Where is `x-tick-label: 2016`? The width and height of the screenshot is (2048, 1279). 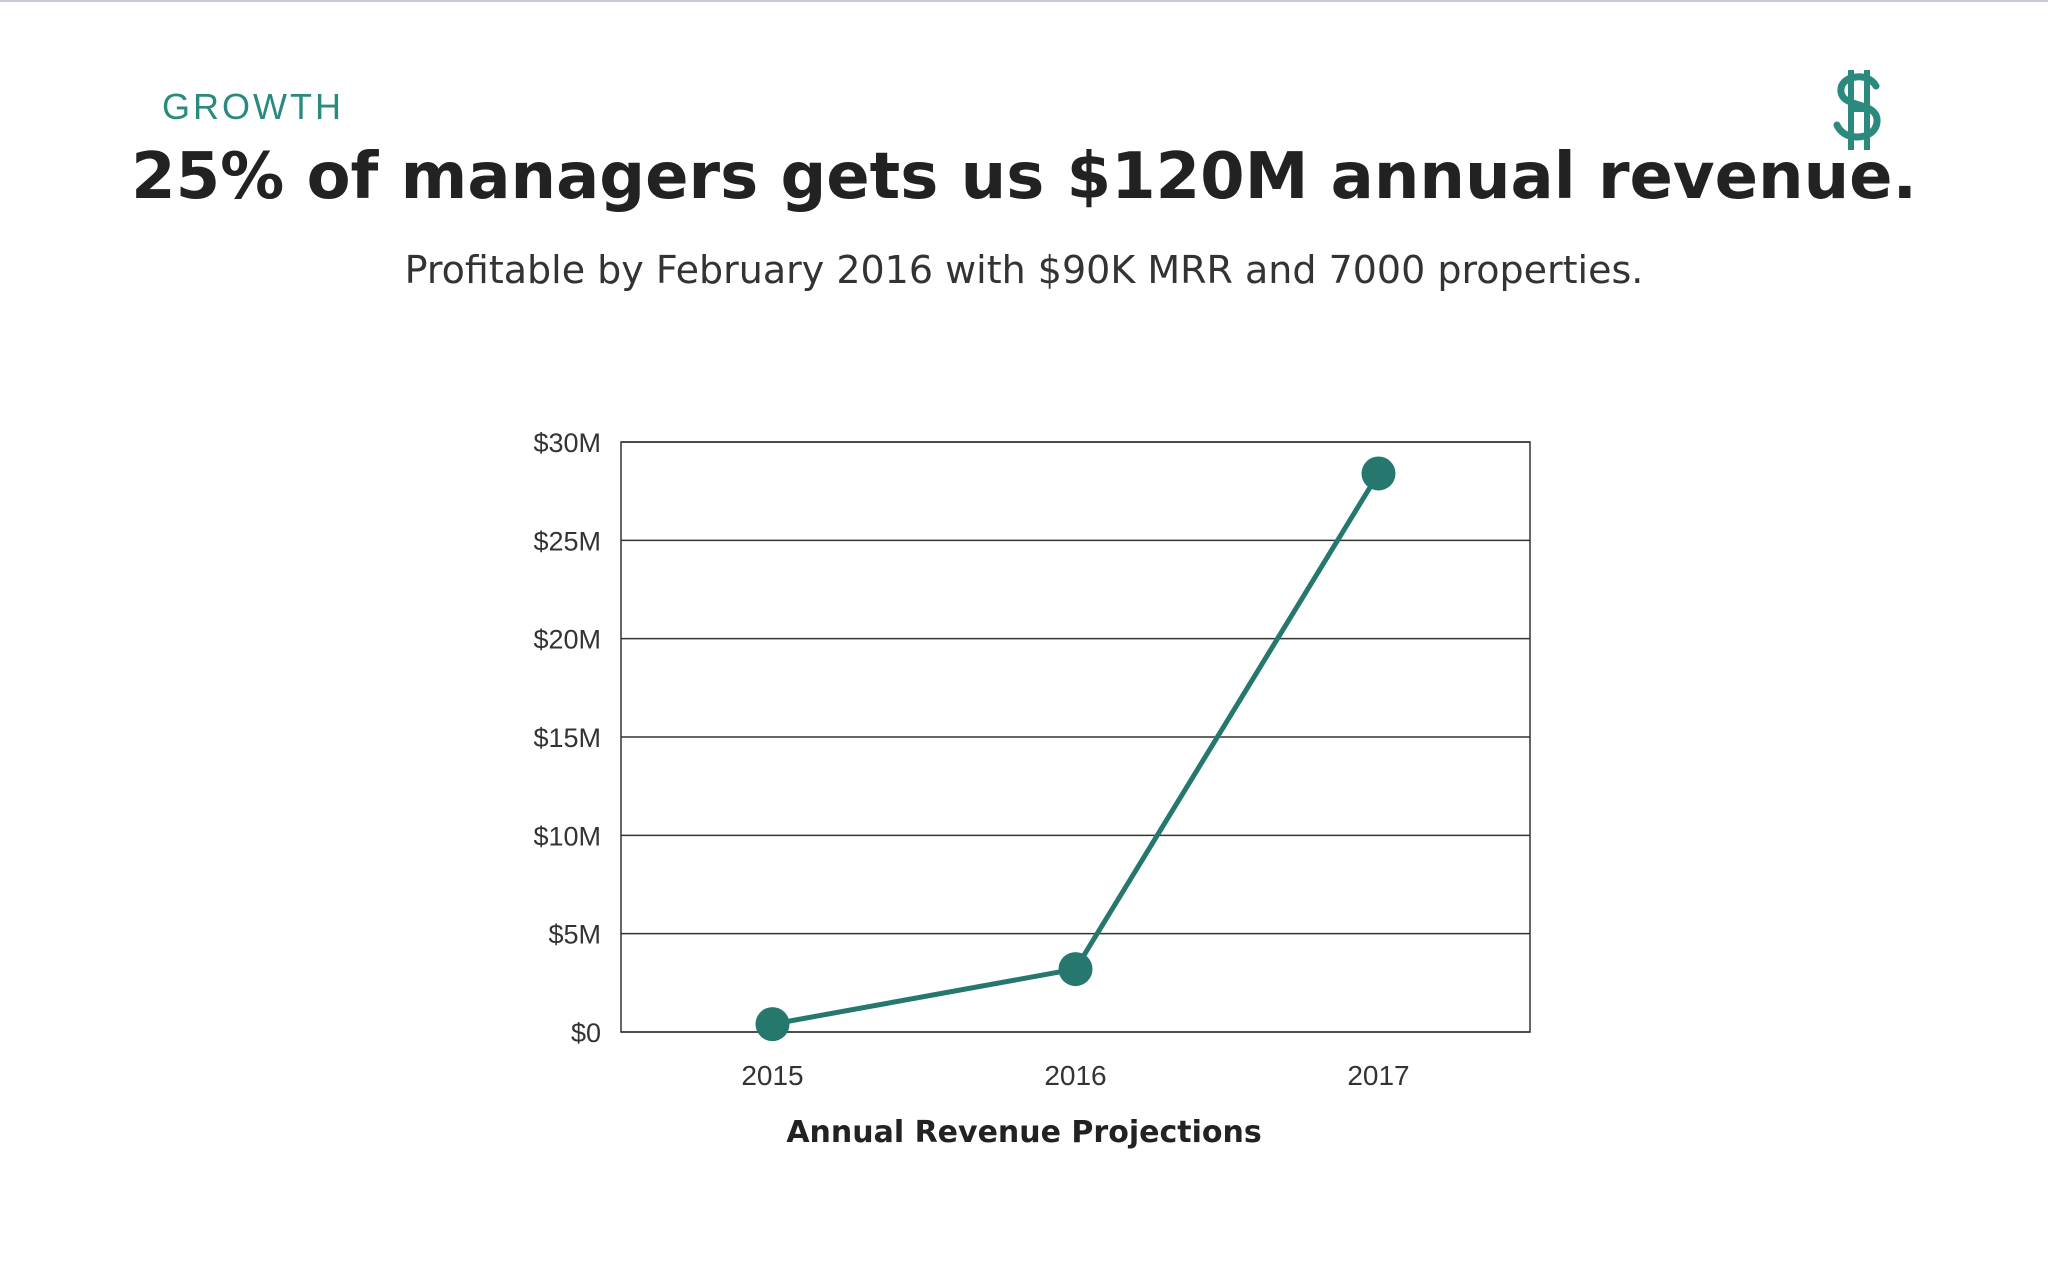 x-tick-label: 2016 is located at coordinates (1075, 1075).